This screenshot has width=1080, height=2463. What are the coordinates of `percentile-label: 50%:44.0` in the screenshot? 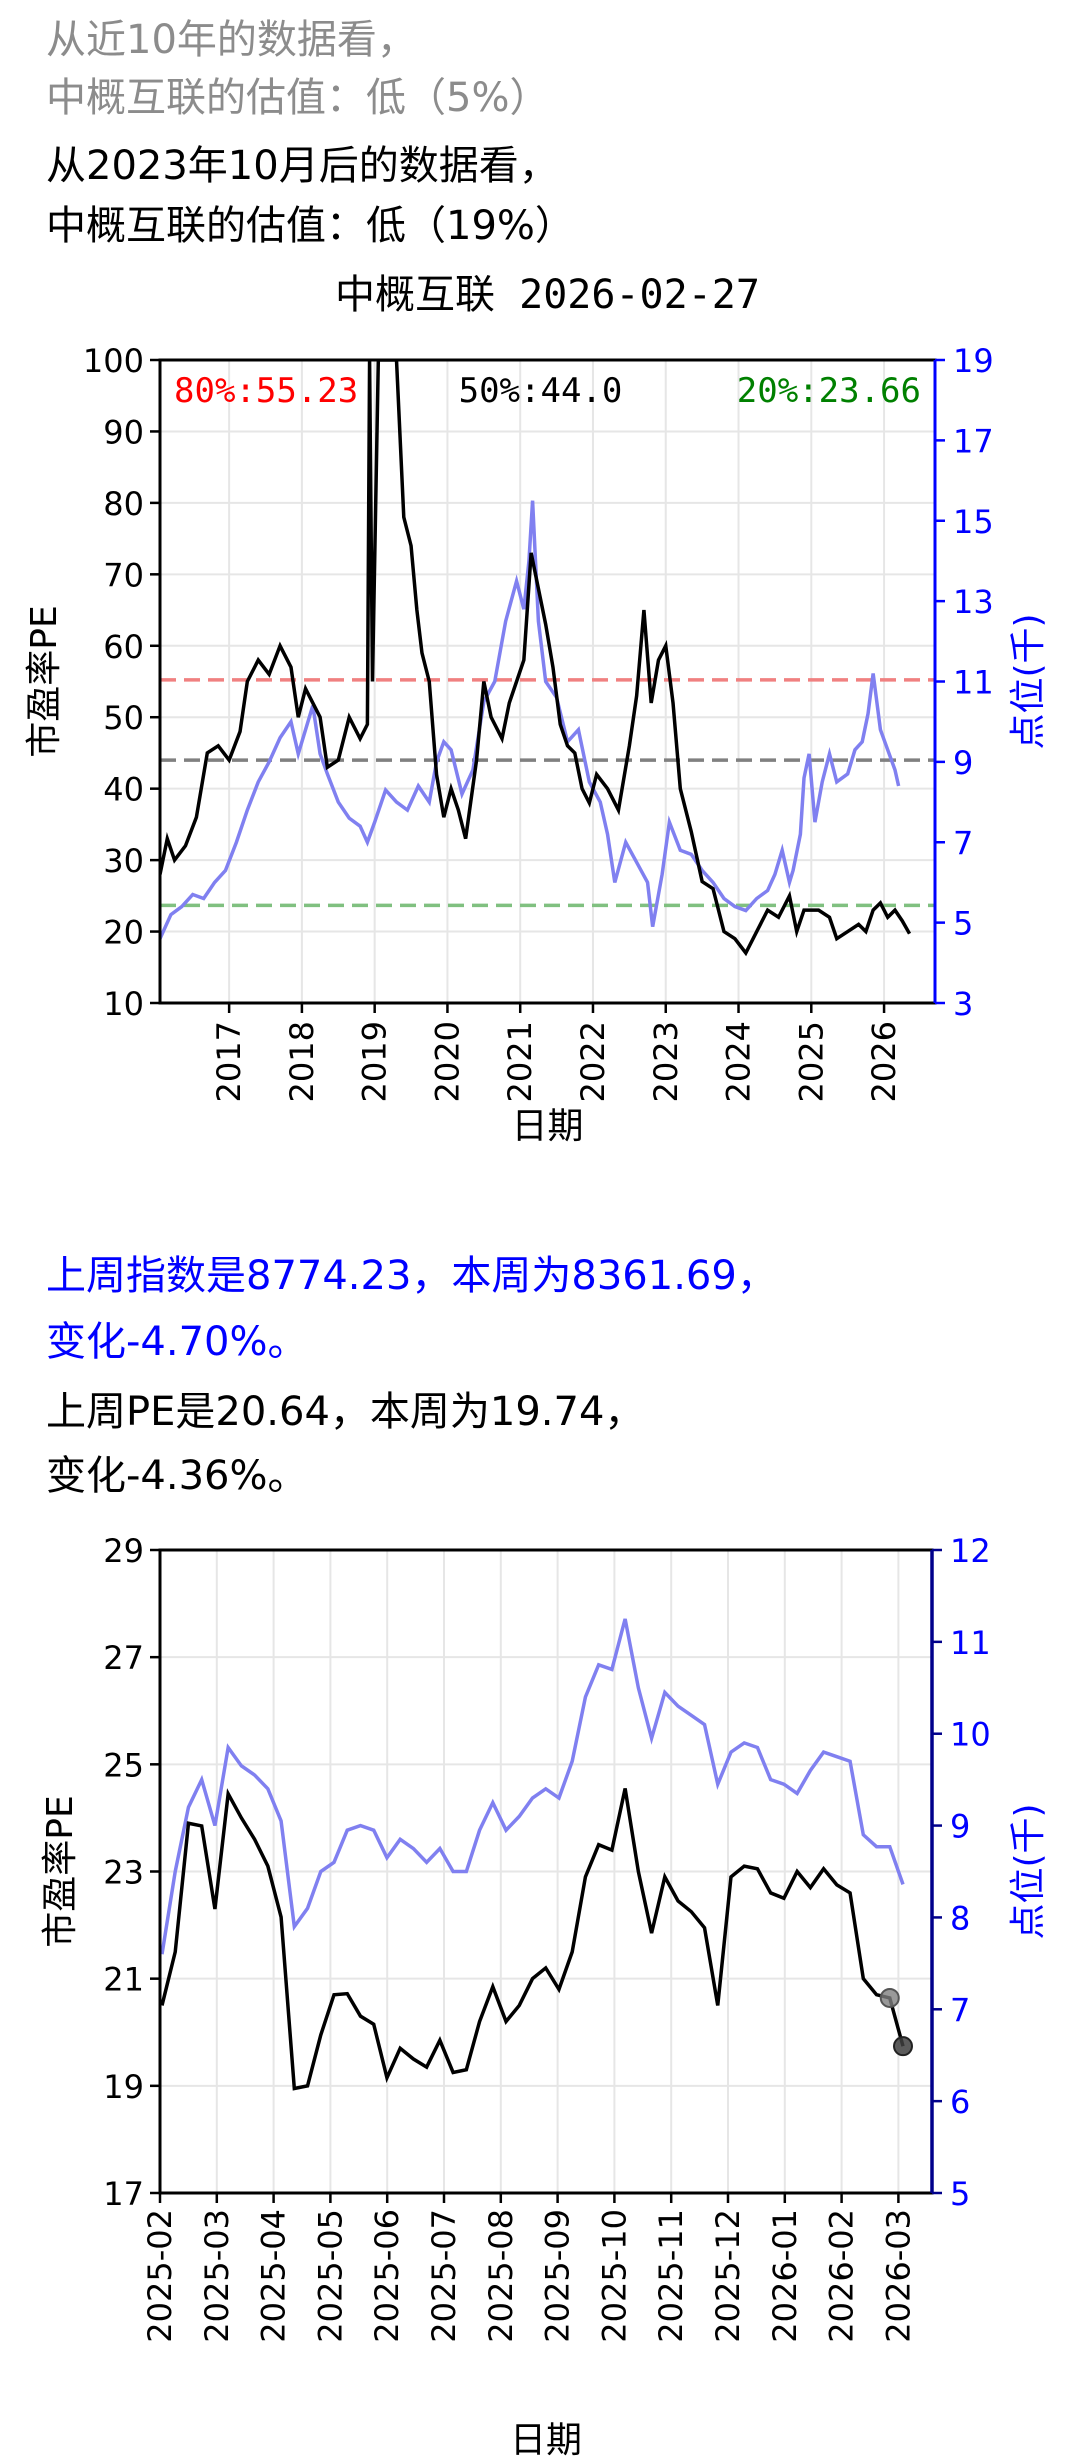 It's located at (541, 391).